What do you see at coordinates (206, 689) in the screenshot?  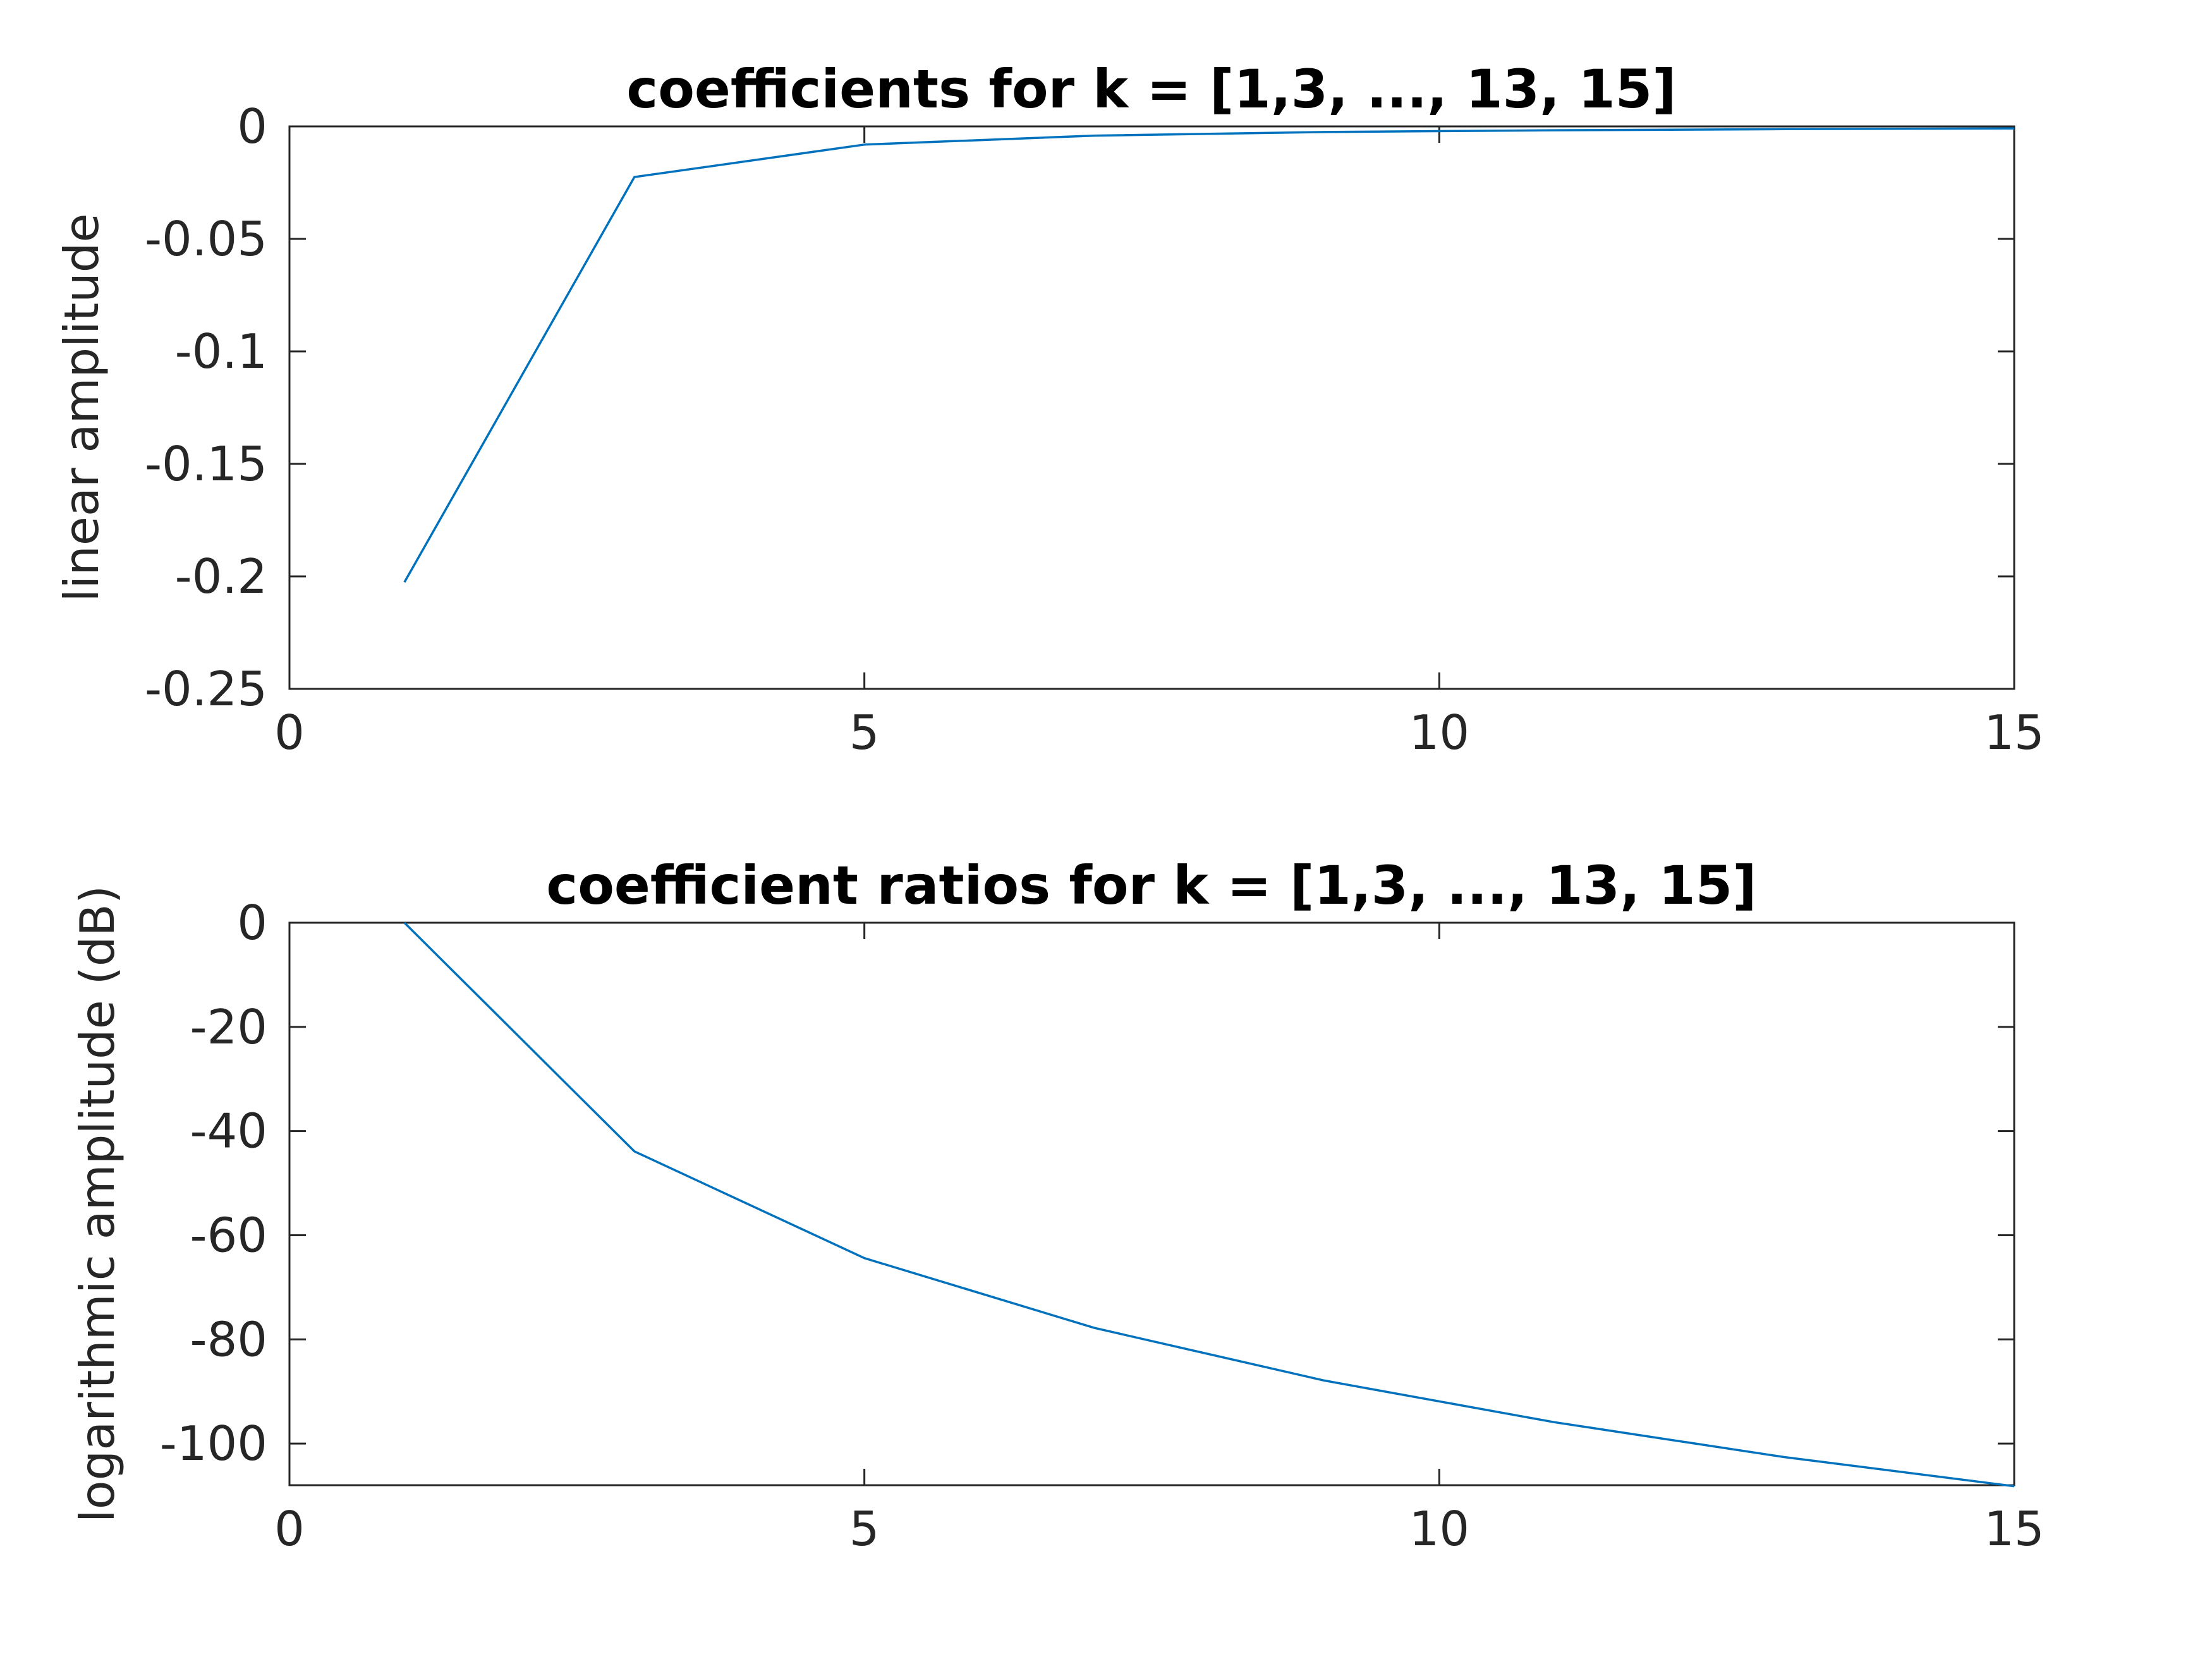 I see `y-tick-label: -0.25` at bounding box center [206, 689].